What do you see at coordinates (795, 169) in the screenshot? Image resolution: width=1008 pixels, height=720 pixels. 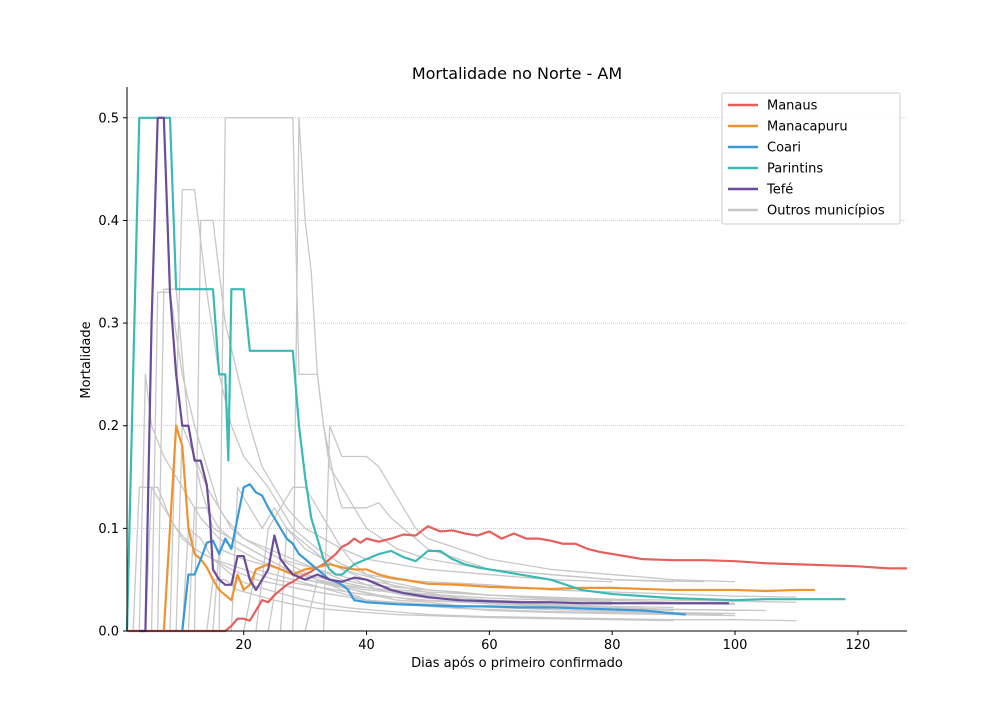 I see `legend-label-3: Parintins` at bounding box center [795, 169].